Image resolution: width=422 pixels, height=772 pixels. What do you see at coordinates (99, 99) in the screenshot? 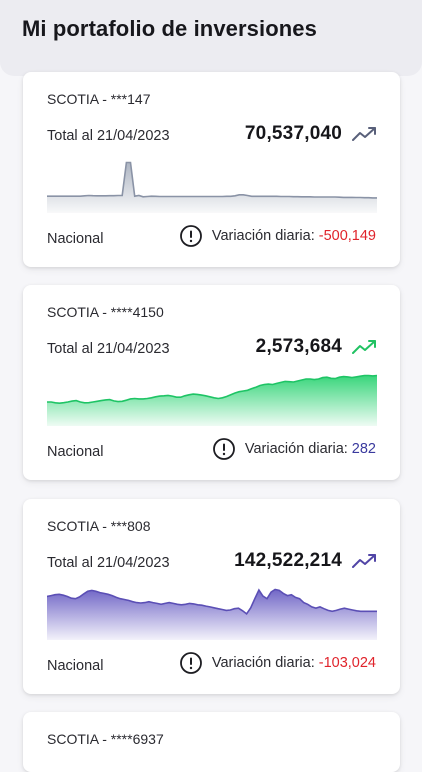
I see `account-name: SCOTIA - ***147` at bounding box center [99, 99].